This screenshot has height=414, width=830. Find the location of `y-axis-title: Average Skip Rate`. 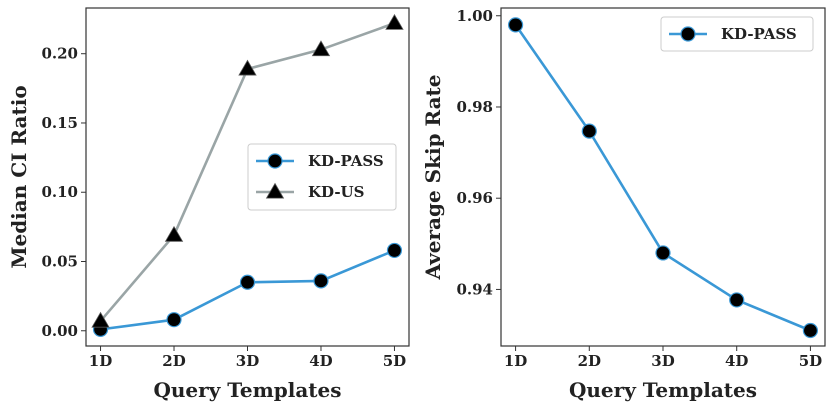

y-axis-title: Average Skip Rate is located at coordinates (433, 177).